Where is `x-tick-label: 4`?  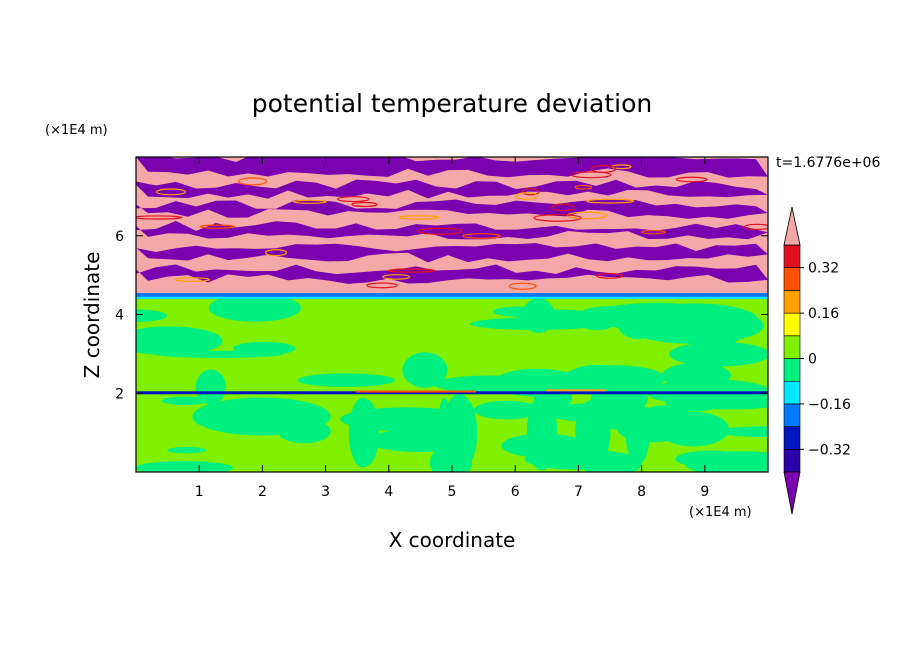
x-tick-label: 4 is located at coordinates (388, 492).